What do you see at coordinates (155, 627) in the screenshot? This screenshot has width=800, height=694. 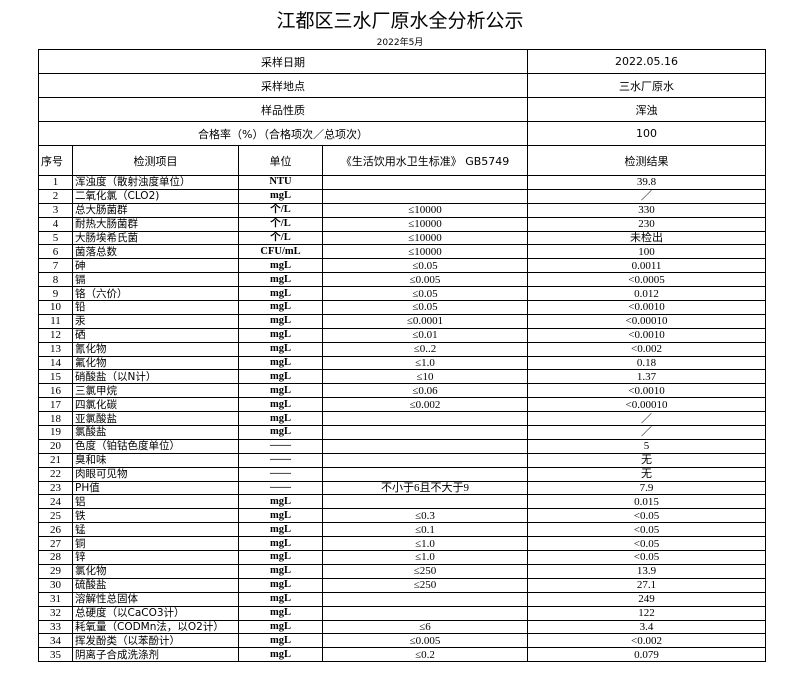 I see `item-cell: 耗氧量（CODMn法，以O2计）` at bounding box center [155, 627].